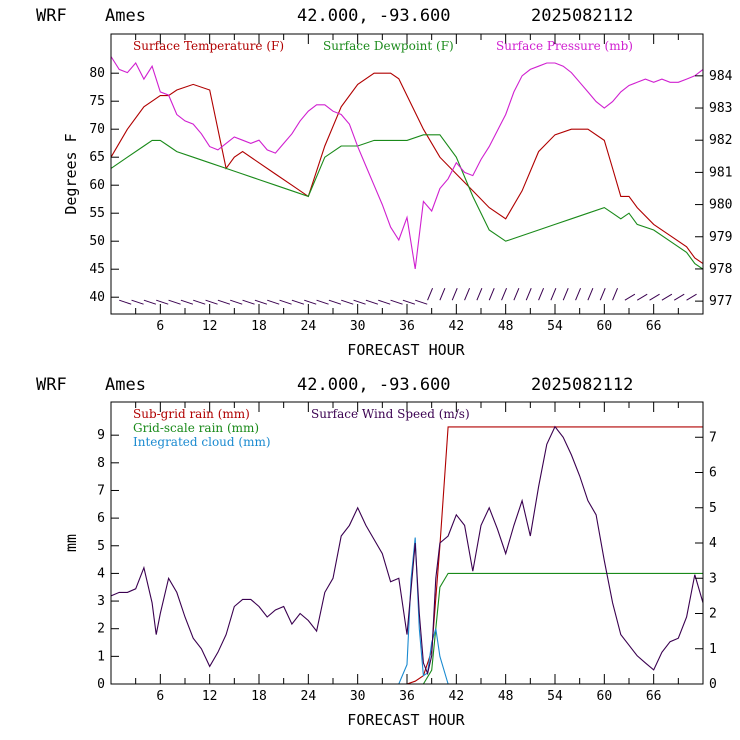  Describe the element at coordinates (210, 326) in the screenshot. I see `chart1-x-tick-label: 12` at that location.